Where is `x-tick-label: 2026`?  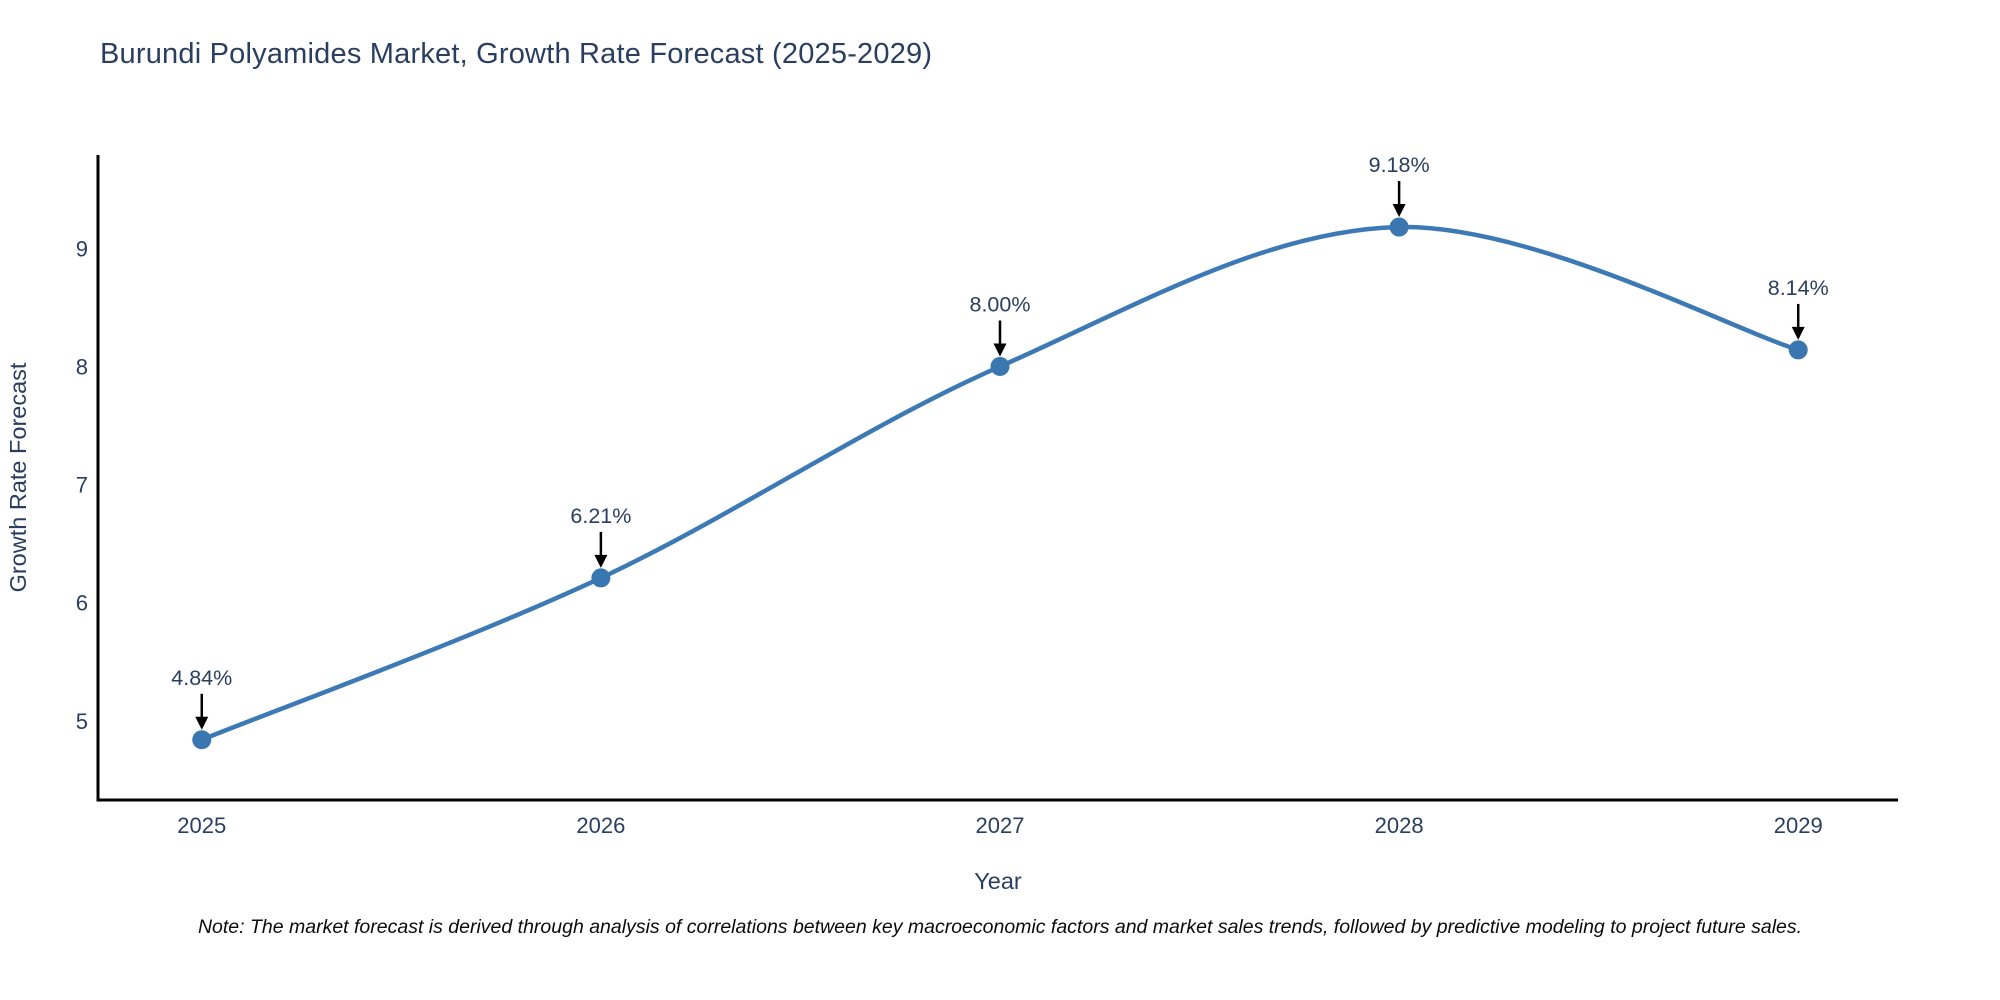
x-tick-label: 2026 is located at coordinates (600, 825).